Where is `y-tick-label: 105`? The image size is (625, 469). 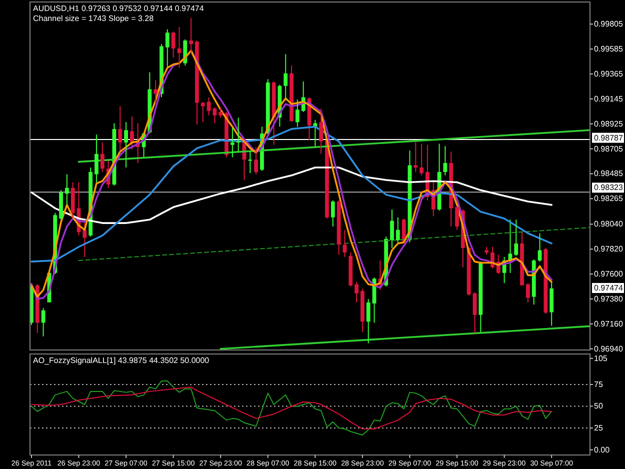
y-tick-label: 105 is located at coordinates (601, 358).